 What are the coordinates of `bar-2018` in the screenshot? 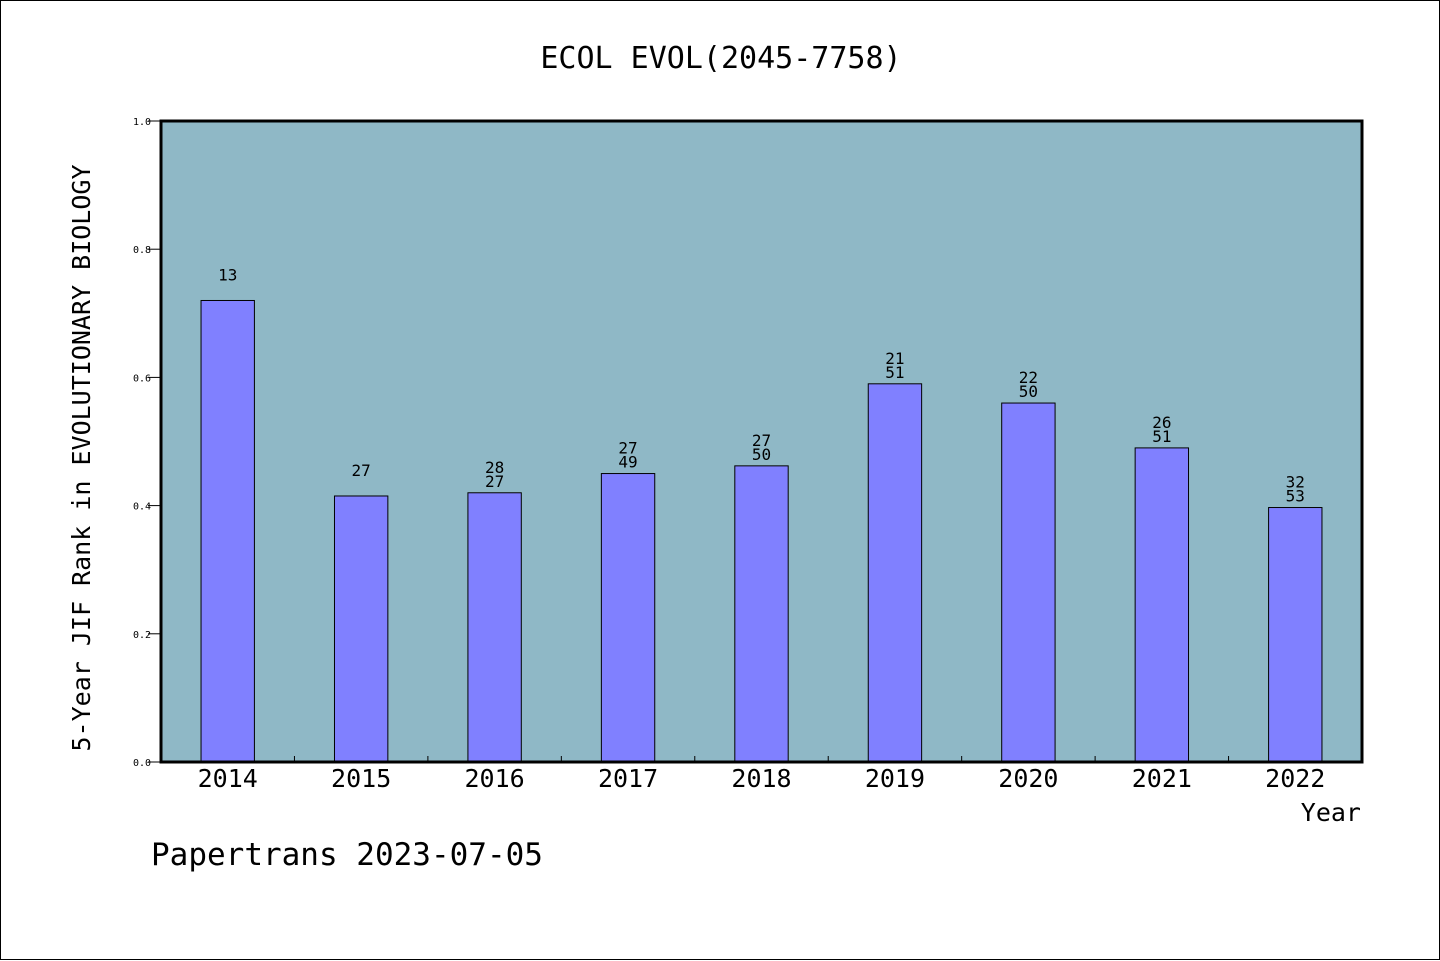 It's located at (761, 614).